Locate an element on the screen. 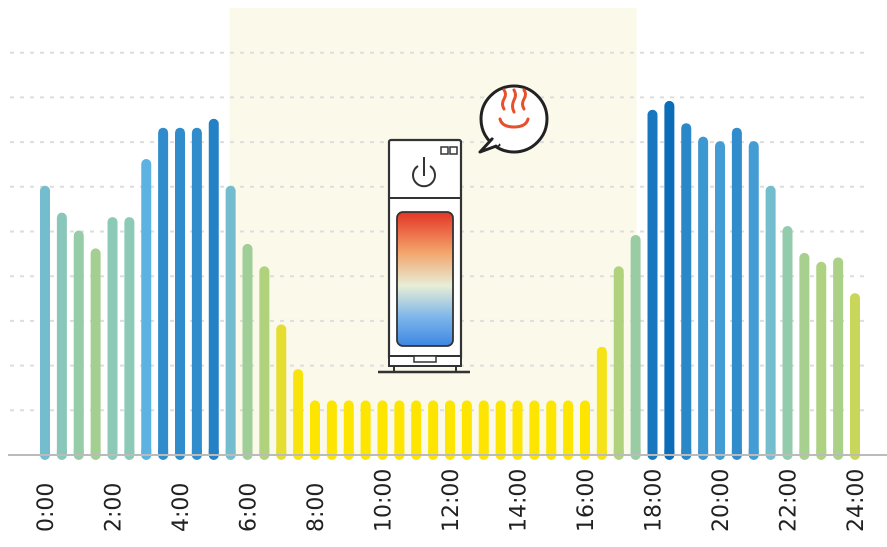 This screenshot has width=887, height=547. speech-bubble-icon is located at coordinates (513, 119).